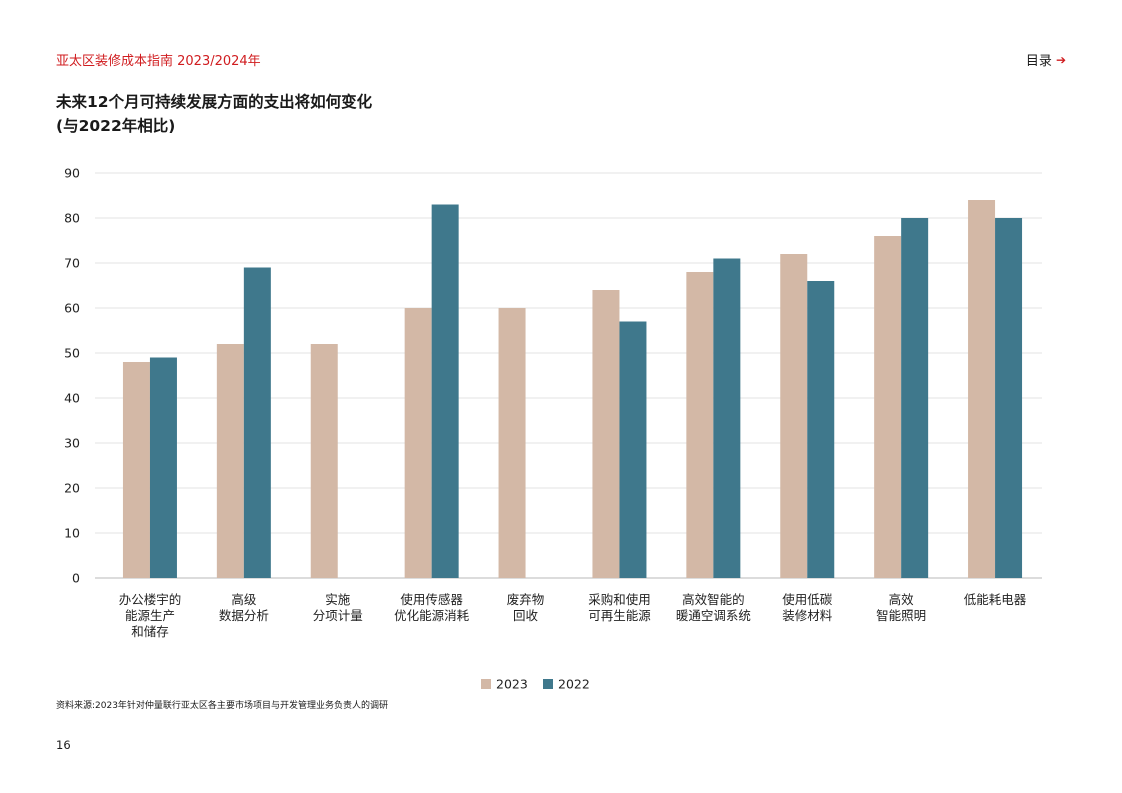 The width and height of the screenshot is (1122, 793). Describe the element at coordinates (713, 599) in the screenshot. I see `category-label: 高效智能的` at that location.